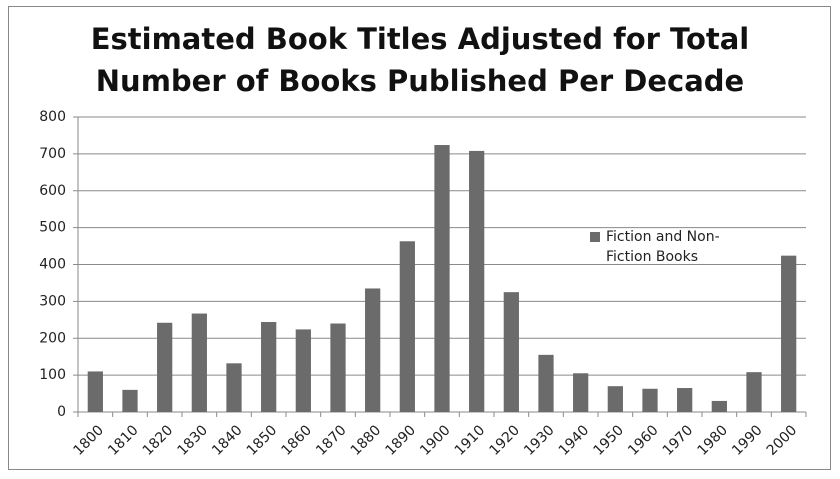  Describe the element at coordinates (61, 412) in the screenshot. I see `y-tick-label: 0` at that location.